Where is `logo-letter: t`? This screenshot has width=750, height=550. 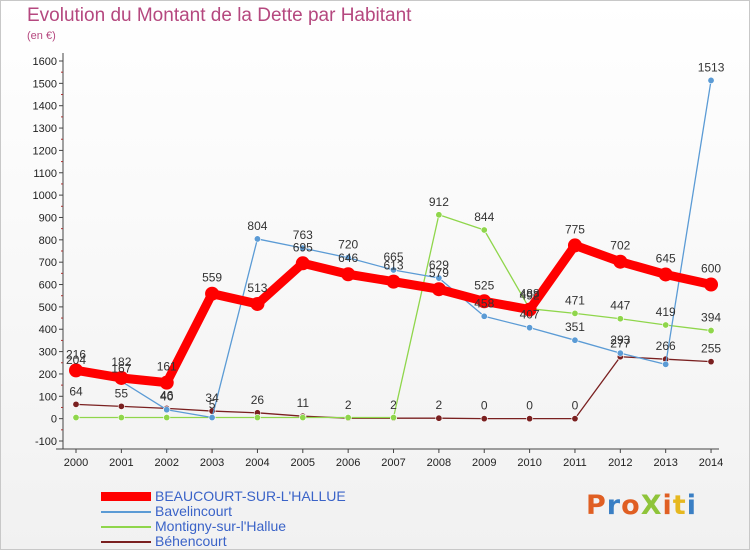
logo-letter: t is located at coordinates (679, 505).